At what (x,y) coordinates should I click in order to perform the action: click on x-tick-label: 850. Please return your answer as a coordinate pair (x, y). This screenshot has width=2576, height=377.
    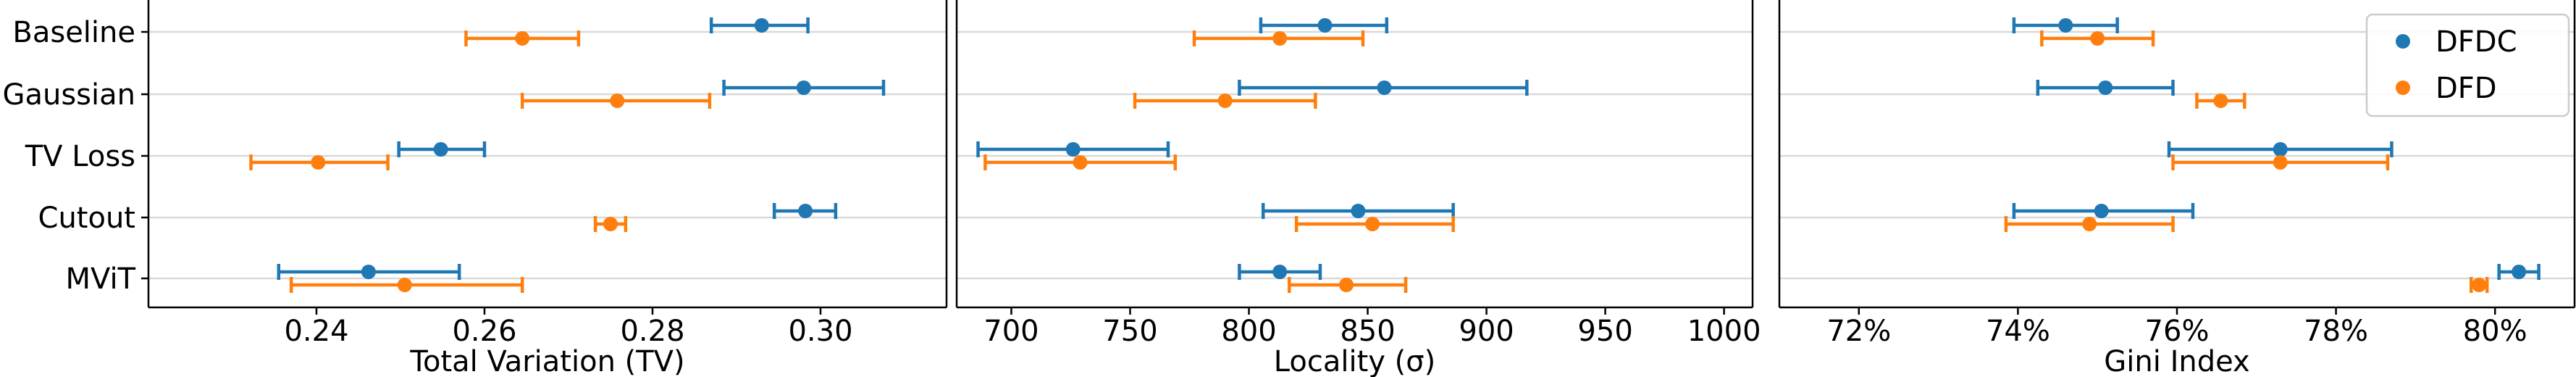
    Looking at the image, I should click on (1367, 332).